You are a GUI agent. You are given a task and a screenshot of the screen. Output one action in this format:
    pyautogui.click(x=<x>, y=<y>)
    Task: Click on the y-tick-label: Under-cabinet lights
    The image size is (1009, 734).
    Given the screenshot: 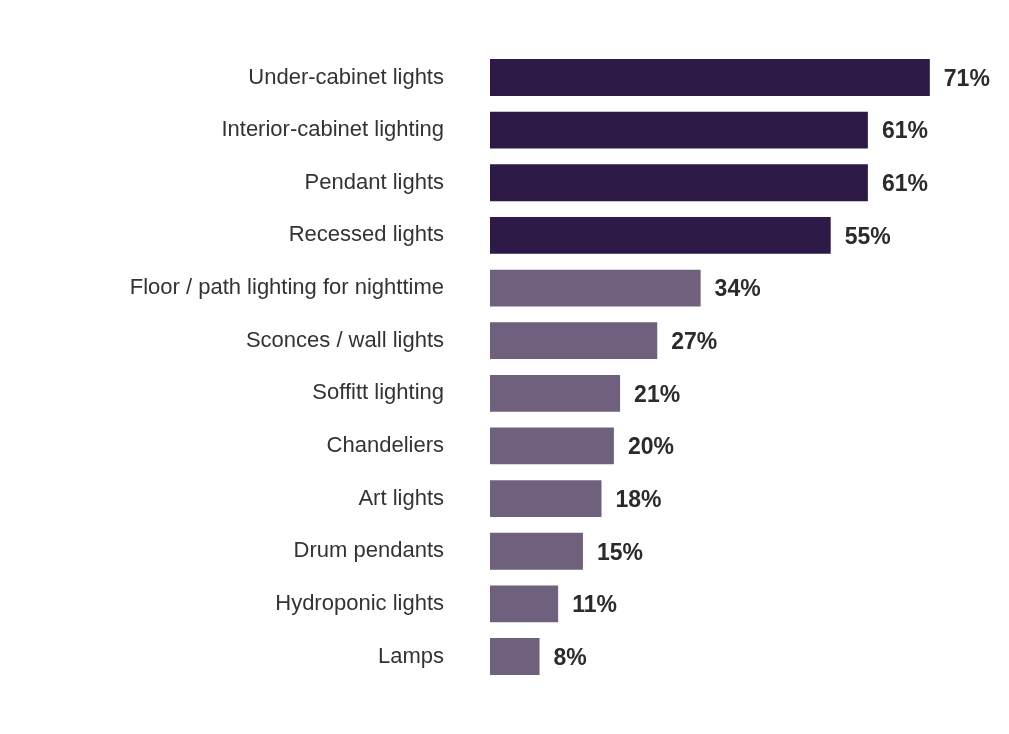 What is the action you would take?
    pyautogui.click(x=346, y=76)
    